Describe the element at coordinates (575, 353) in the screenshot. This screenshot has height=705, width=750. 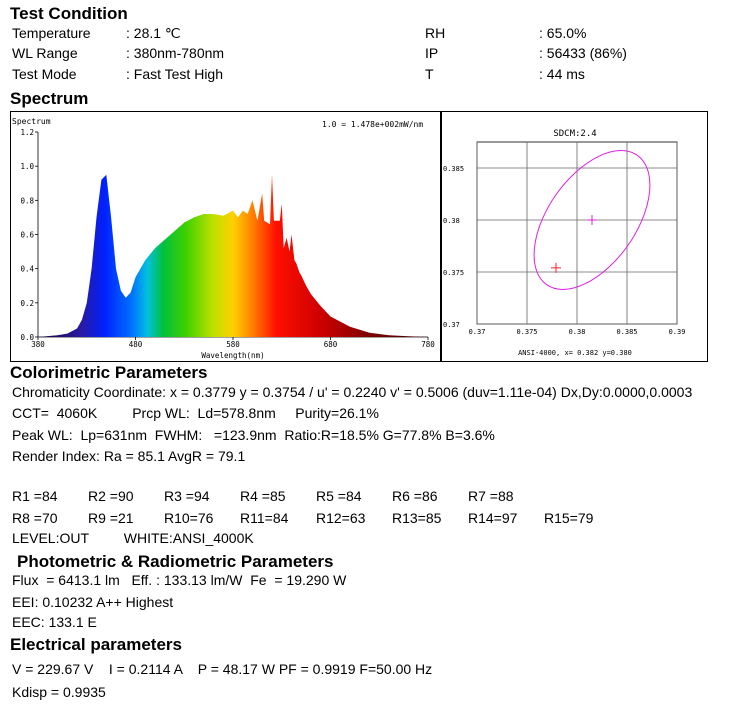
I see `sdcm-caption: ANSI-4000, x= 0.382 y=0.380` at that location.